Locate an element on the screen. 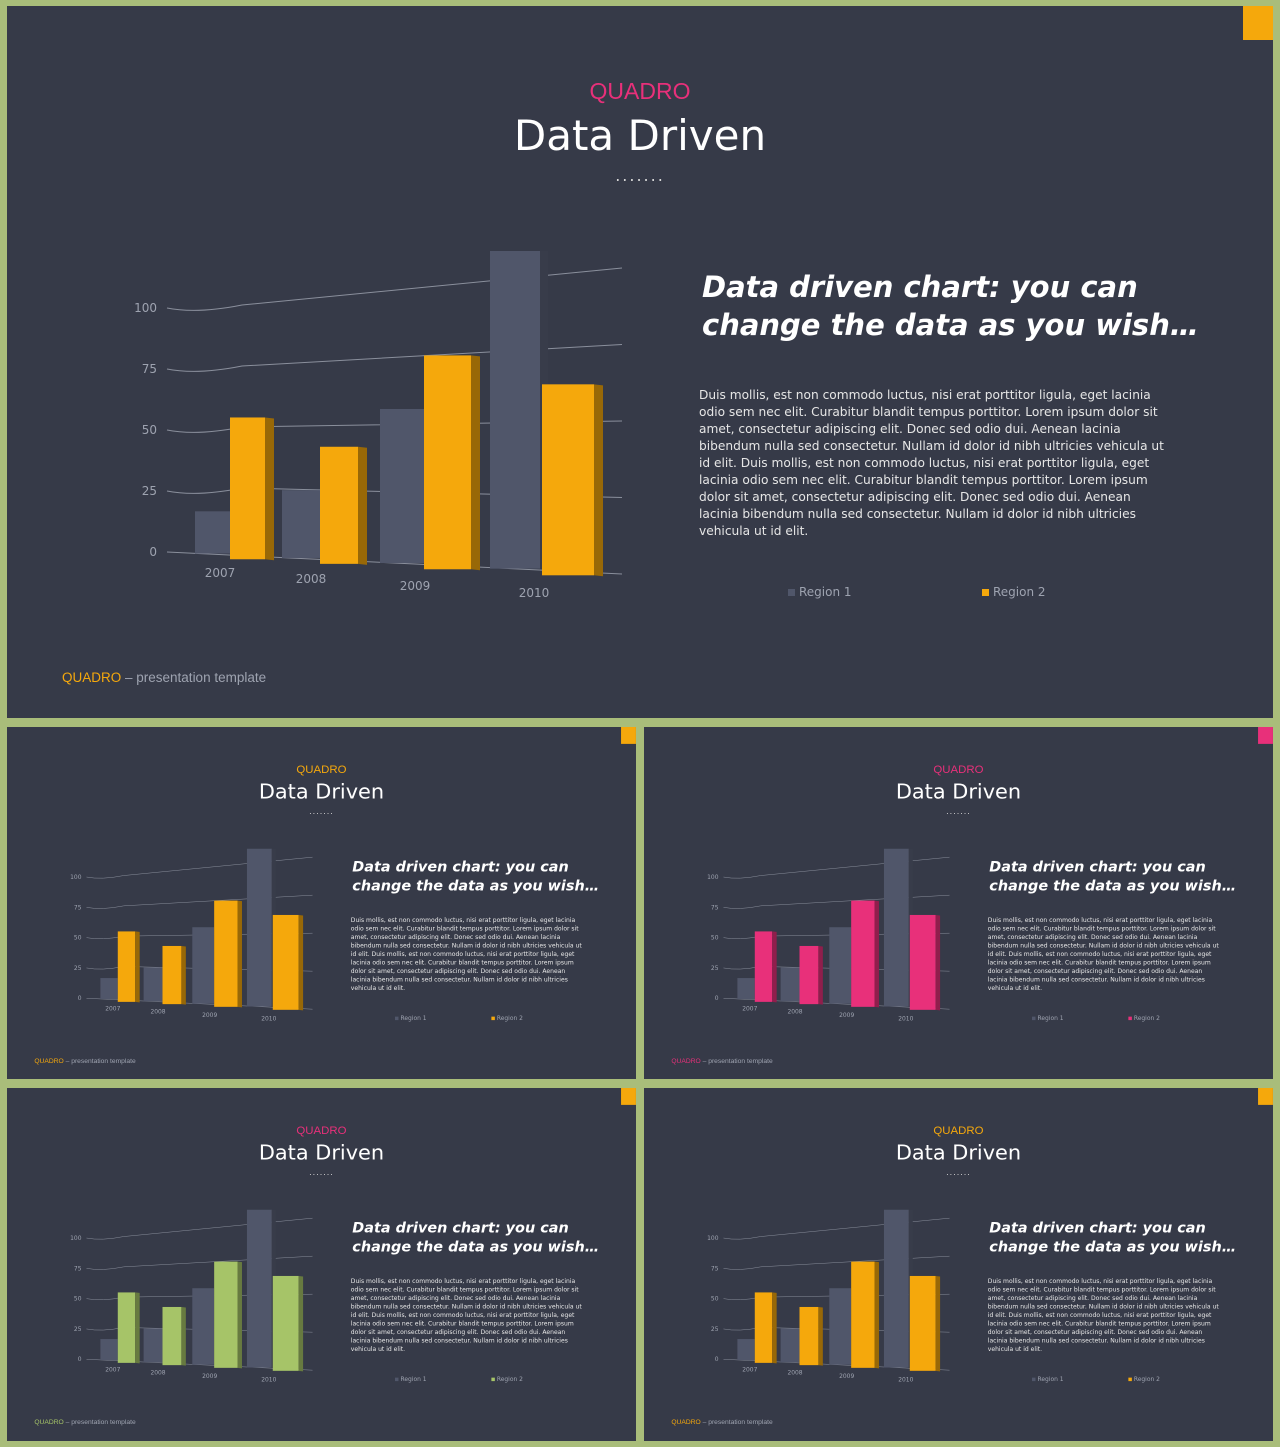  legend-region-1: Region 1 is located at coordinates (1048, 1018).